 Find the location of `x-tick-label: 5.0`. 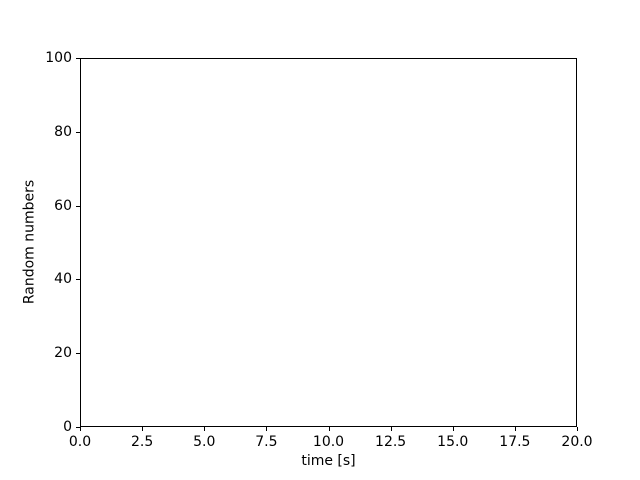

x-tick-label: 5.0 is located at coordinates (204, 442).